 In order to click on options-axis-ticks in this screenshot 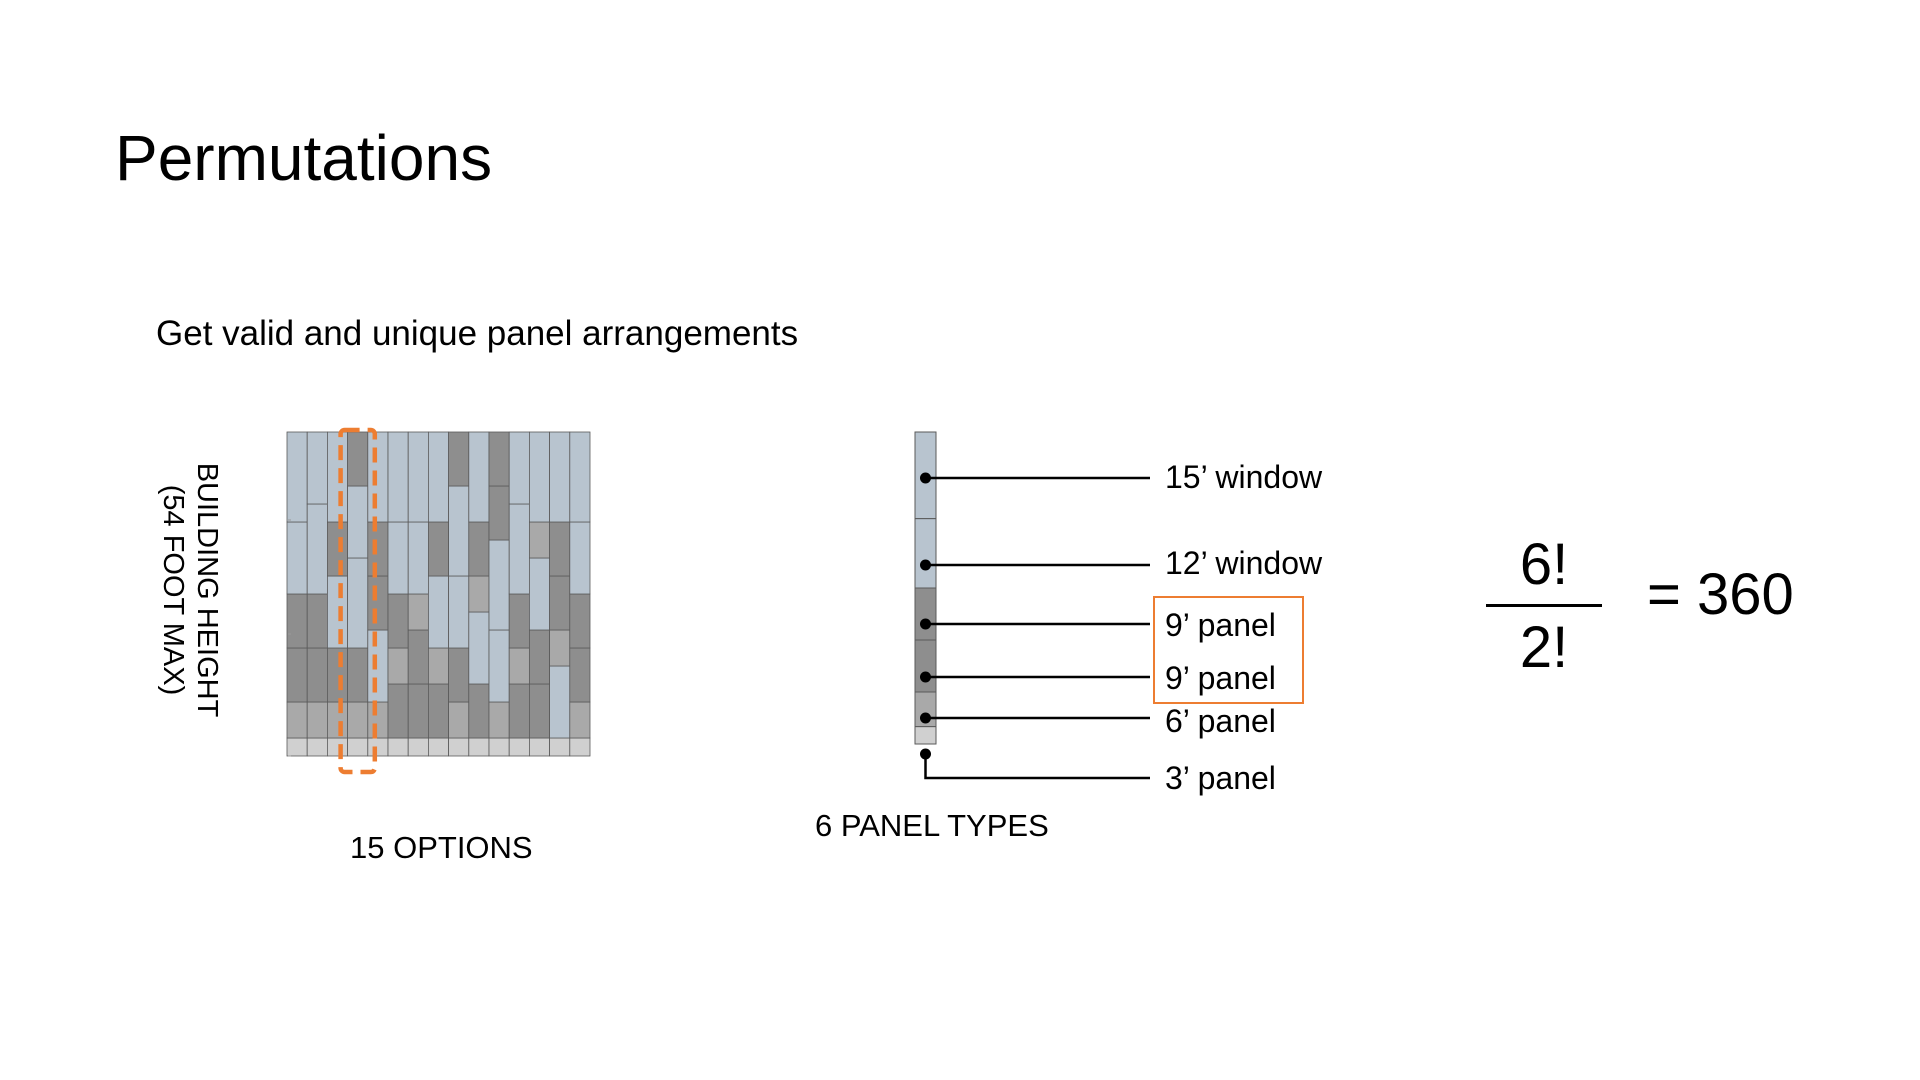, I will do `click(289, 638)`.